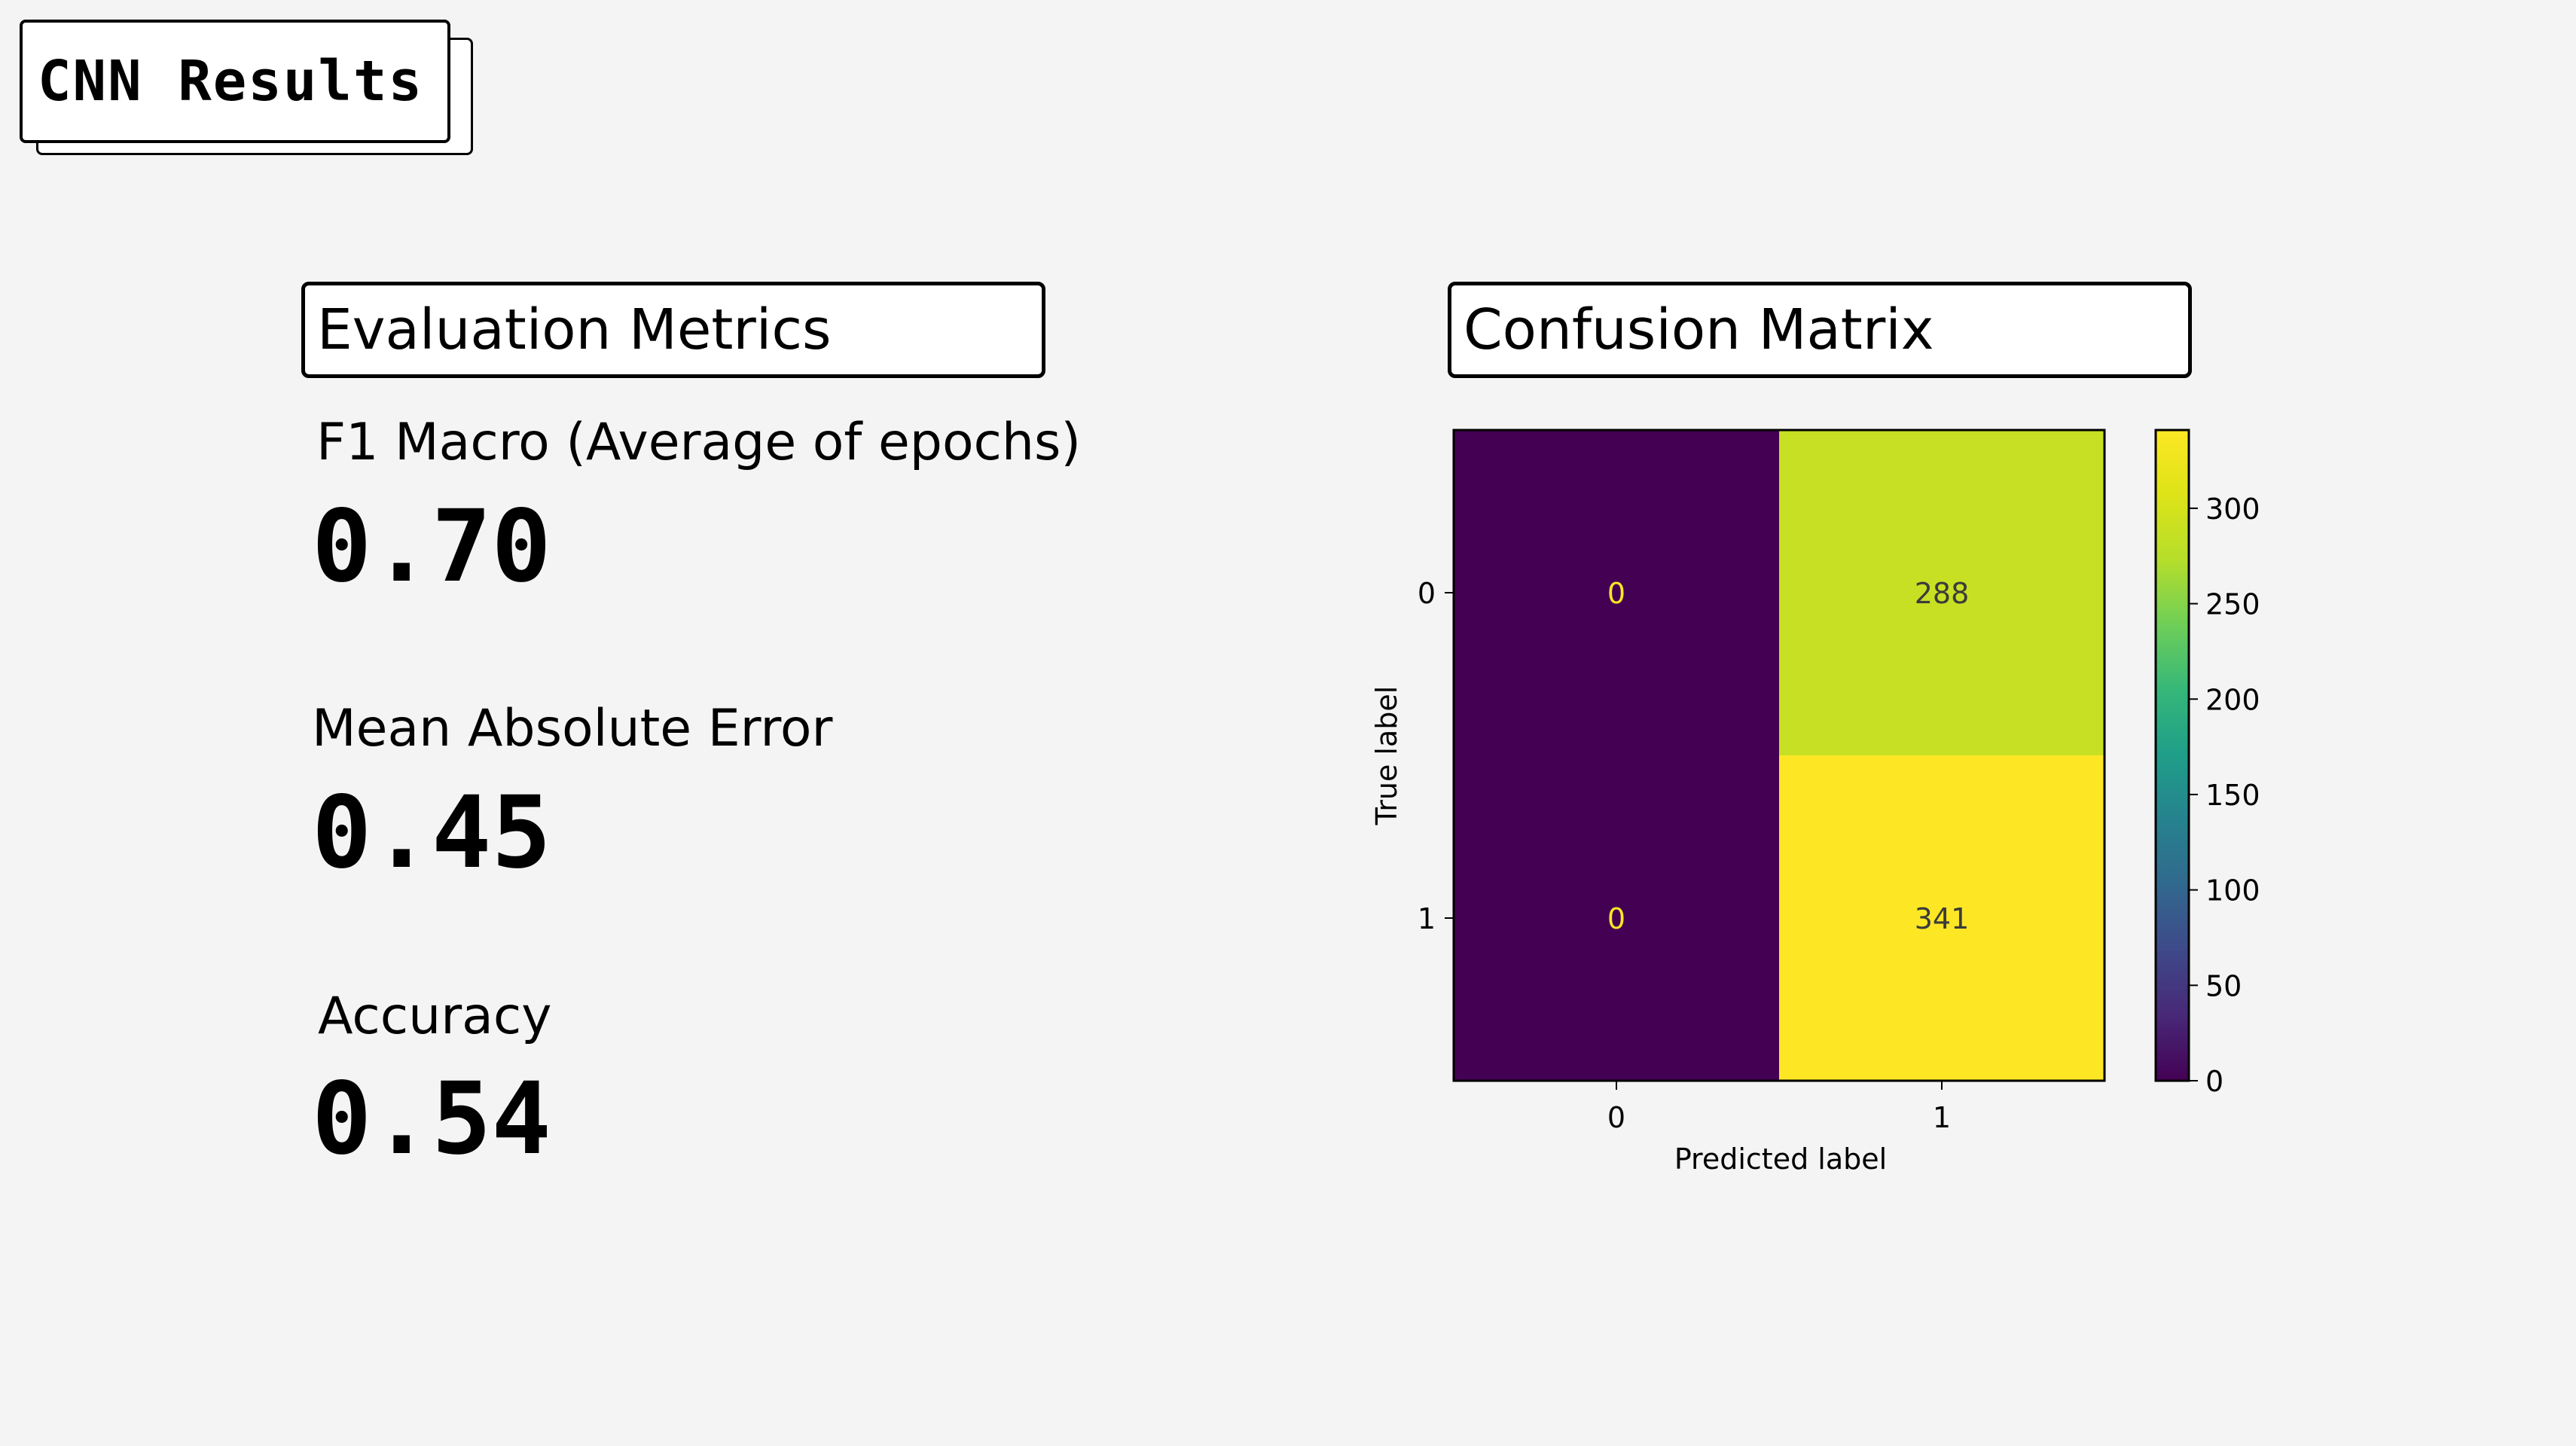  What do you see at coordinates (2233, 699) in the screenshot?
I see `colorbar-tick-label-200: 200` at bounding box center [2233, 699].